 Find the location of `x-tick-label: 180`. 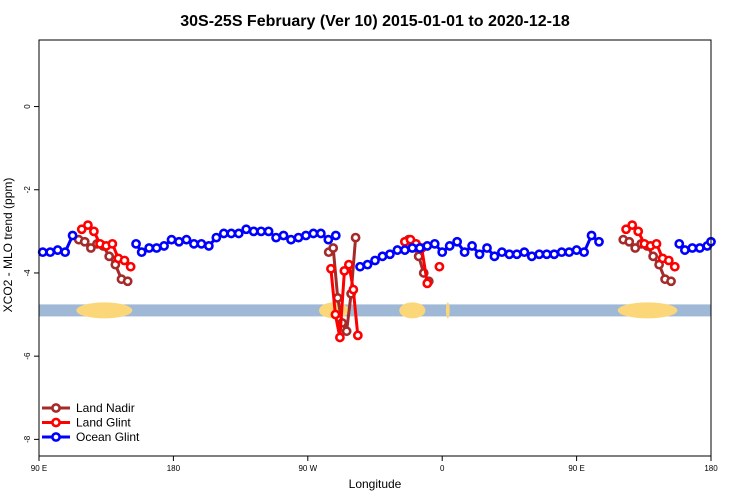

x-tick-label: 180 is located at coordinates (711, 468).